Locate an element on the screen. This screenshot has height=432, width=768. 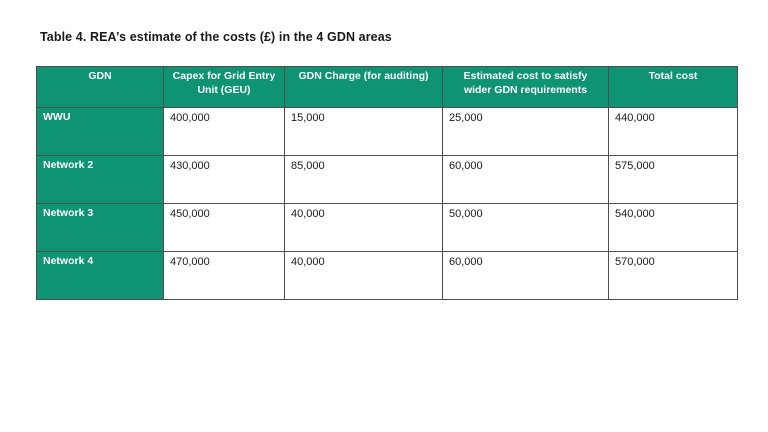
row-header: Network 3 is located at coordinates (100, 227).